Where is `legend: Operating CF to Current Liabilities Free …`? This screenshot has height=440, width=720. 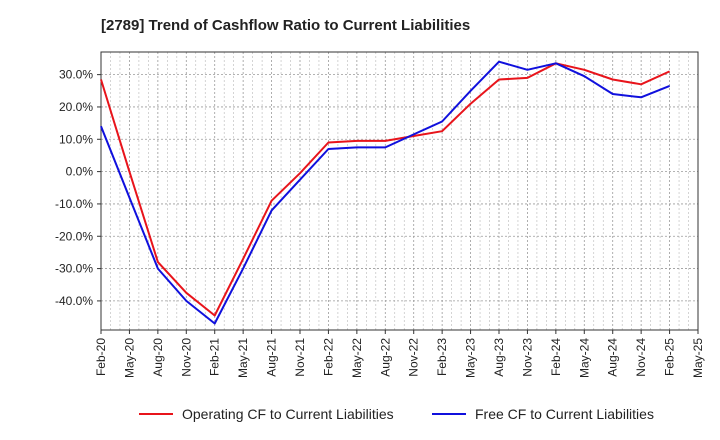
legend: Operating CF to Current Liabilities Free … is located at coordinates (396, 414).